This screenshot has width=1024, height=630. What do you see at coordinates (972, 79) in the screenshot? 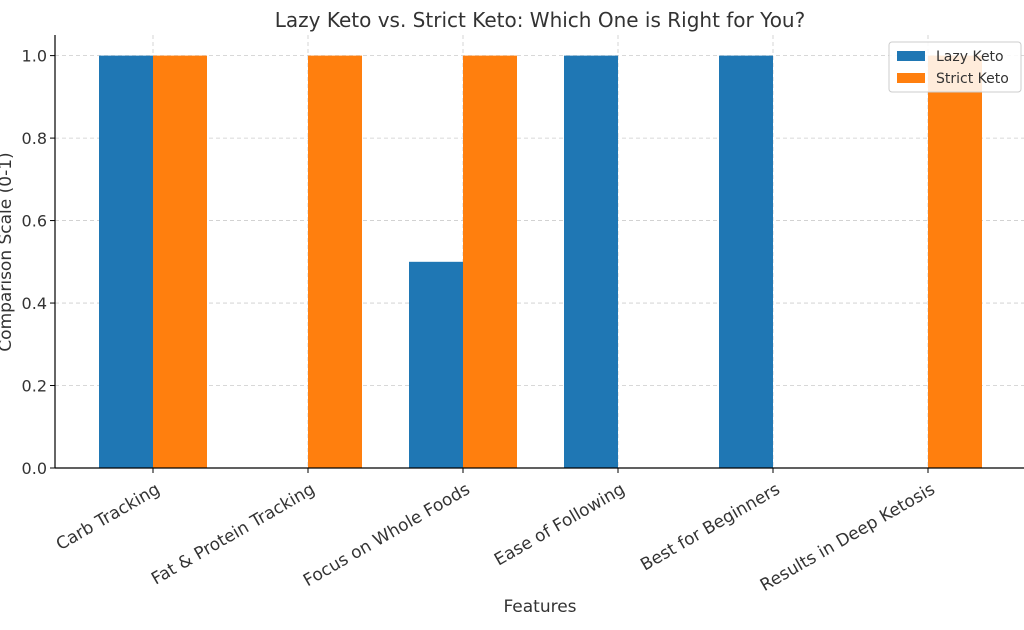
I see `legend-label: Strict Keto` at bounding box center [972, 79].